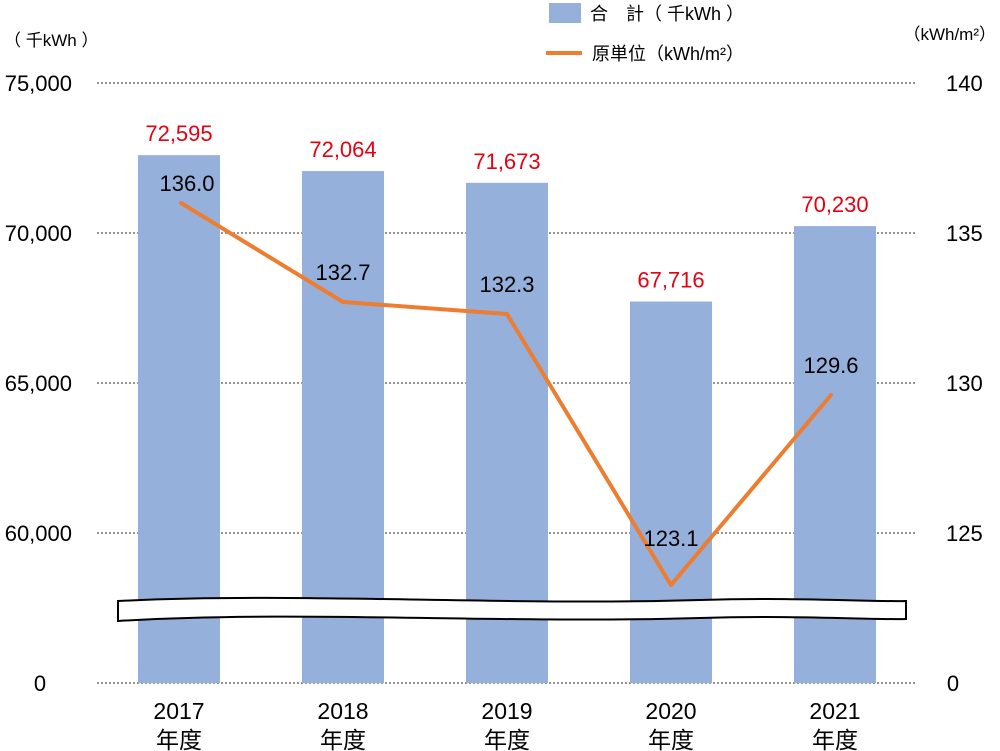 This screenshot has height=751, width=1000. Describe the element at coordinates (342, 711) in the screenshot. I see `category-label-year: 2018` at that location.